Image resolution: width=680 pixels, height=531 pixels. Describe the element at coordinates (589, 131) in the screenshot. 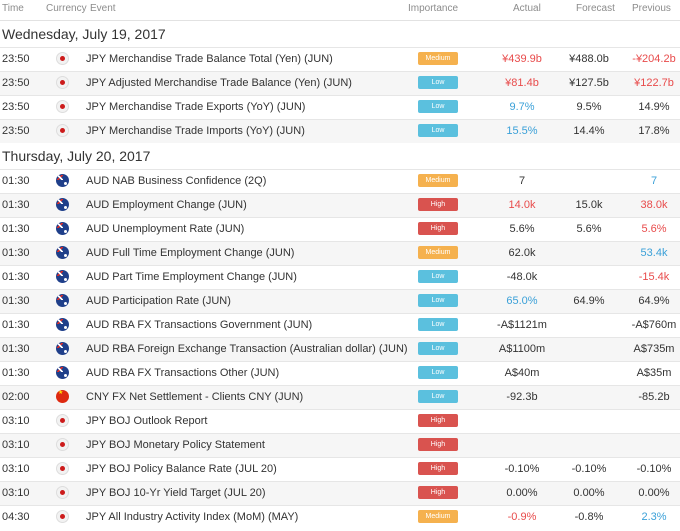

I see `forecast-value: 14.4%` at that location.